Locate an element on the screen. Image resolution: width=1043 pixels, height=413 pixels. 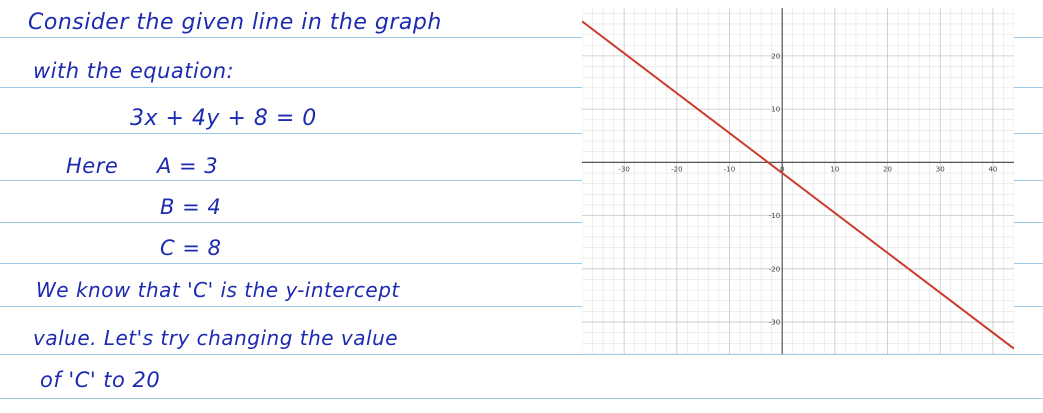
x-tick-label: 30 is located at coordinates (940, 169).